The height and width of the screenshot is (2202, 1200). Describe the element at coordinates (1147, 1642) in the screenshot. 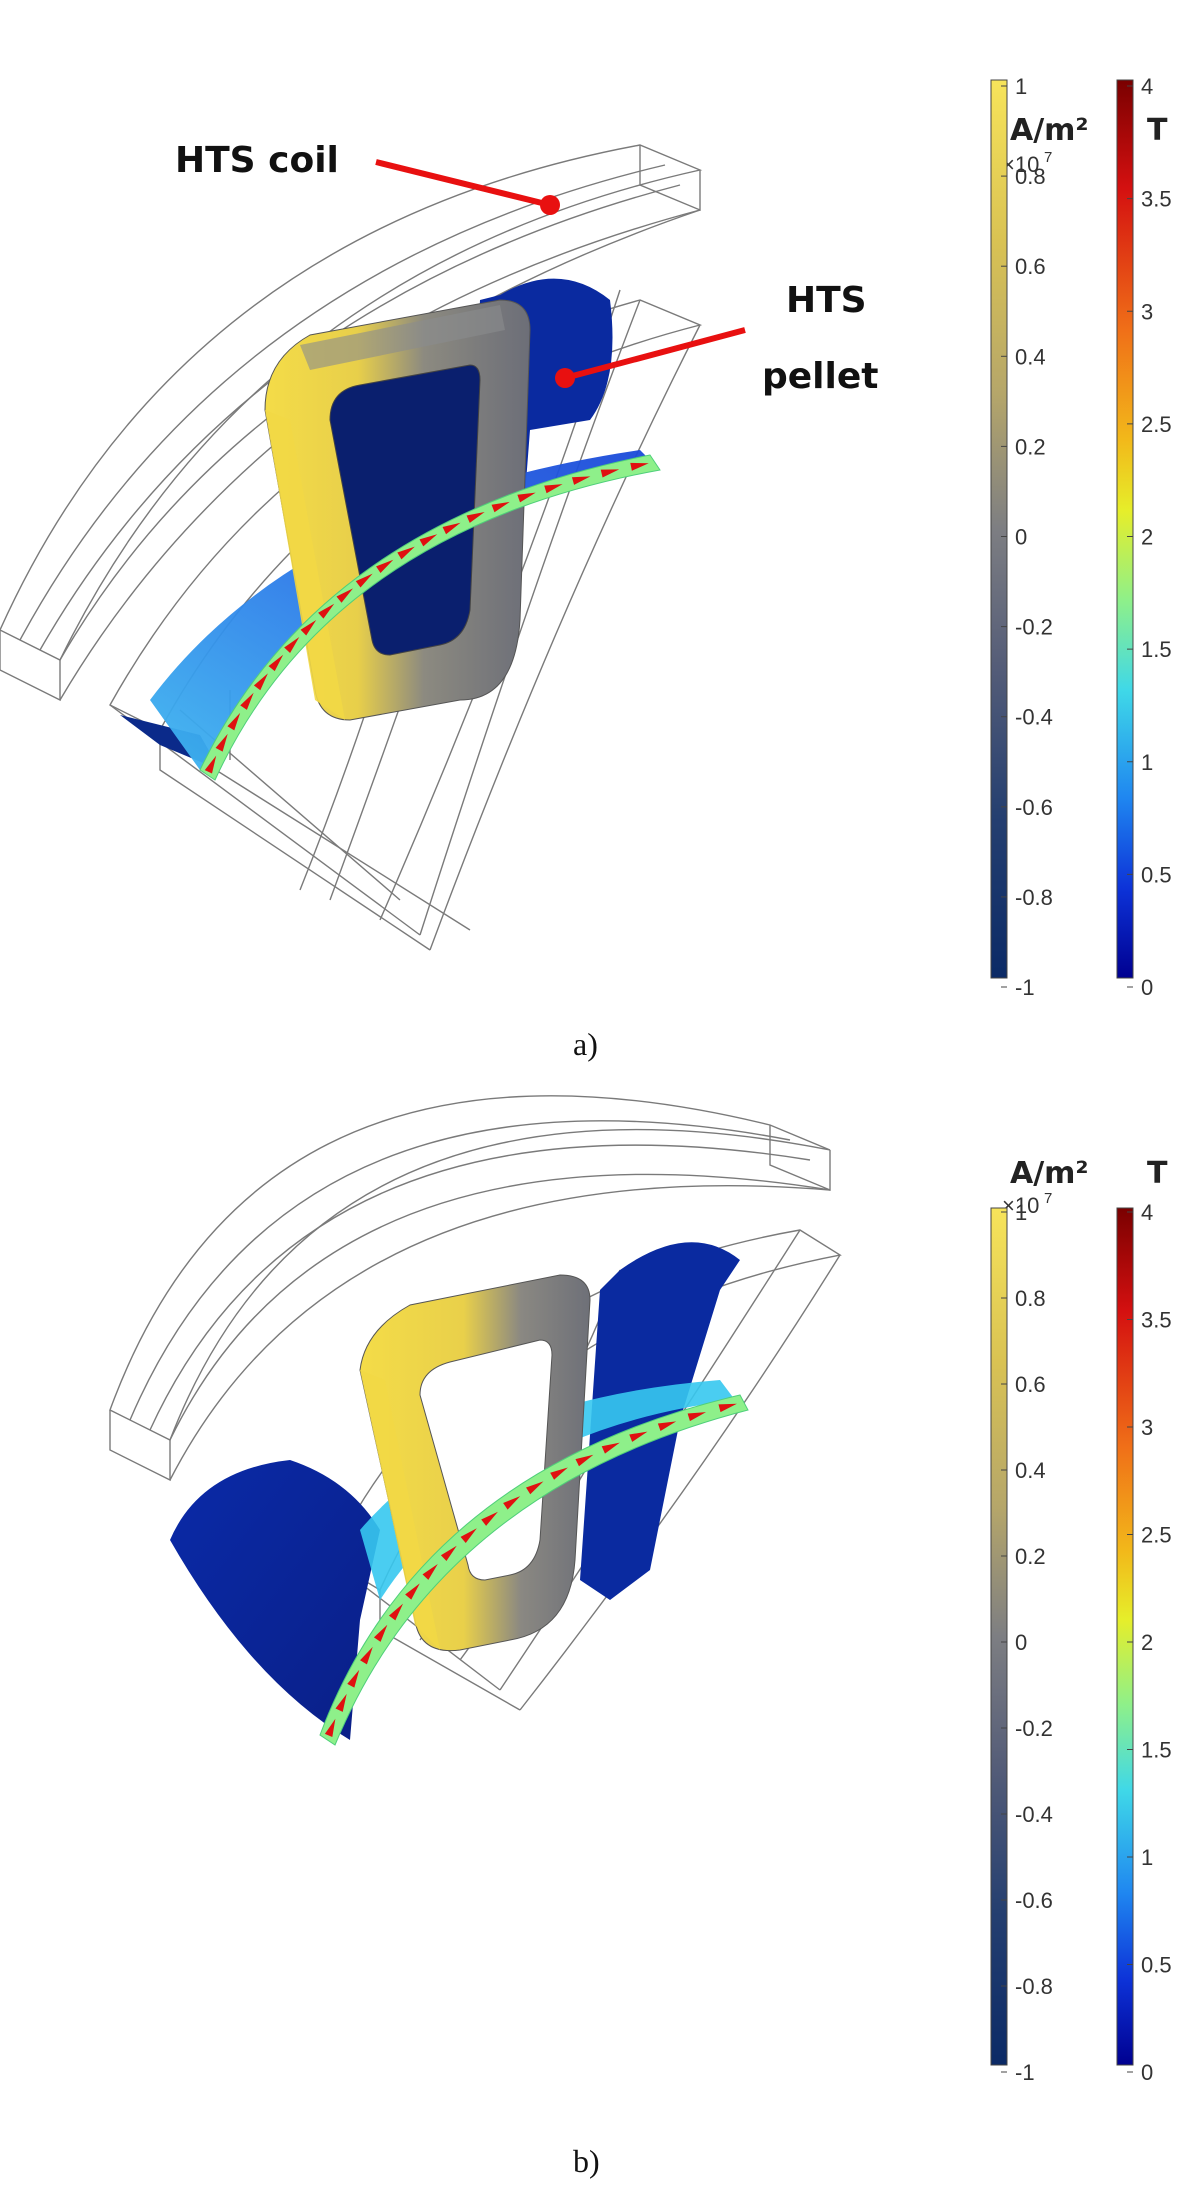

I see `colorbar-t-tick-label: 2` at that location.